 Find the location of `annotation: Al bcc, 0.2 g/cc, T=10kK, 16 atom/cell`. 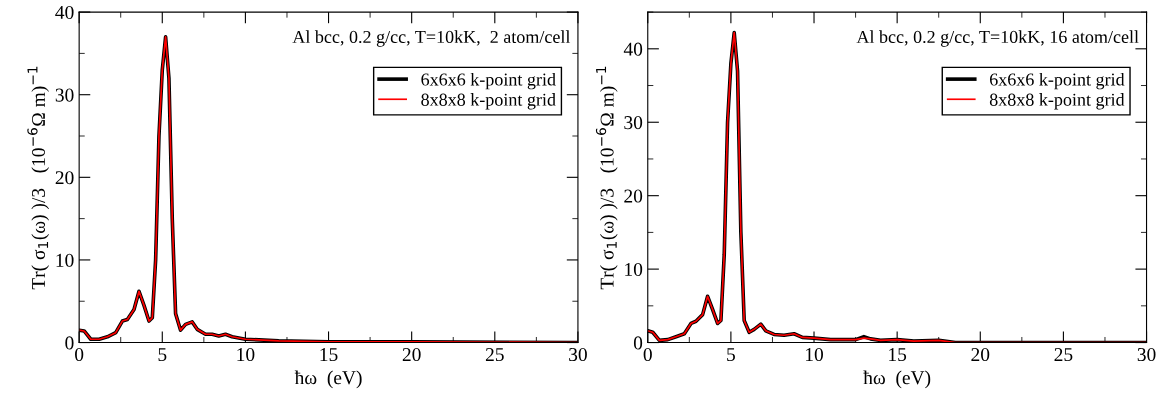

annotation: Al bcc, 0.2 g/cc, T=10kK, 16 atom/cell is located at coordinates (997, 38).